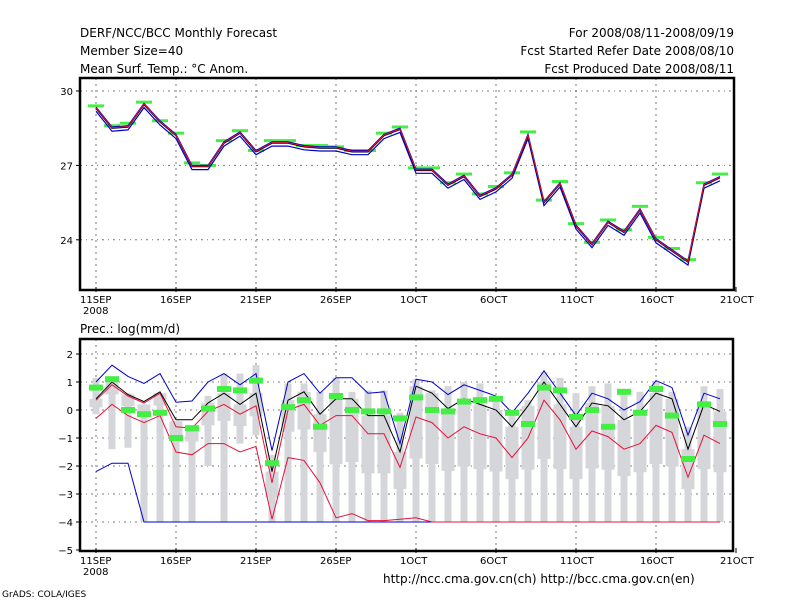  What do you see at coordinates (335, 561) in the screenshot?
I see `x-tick-label: 26SEP` at bounding box center [335, 561].